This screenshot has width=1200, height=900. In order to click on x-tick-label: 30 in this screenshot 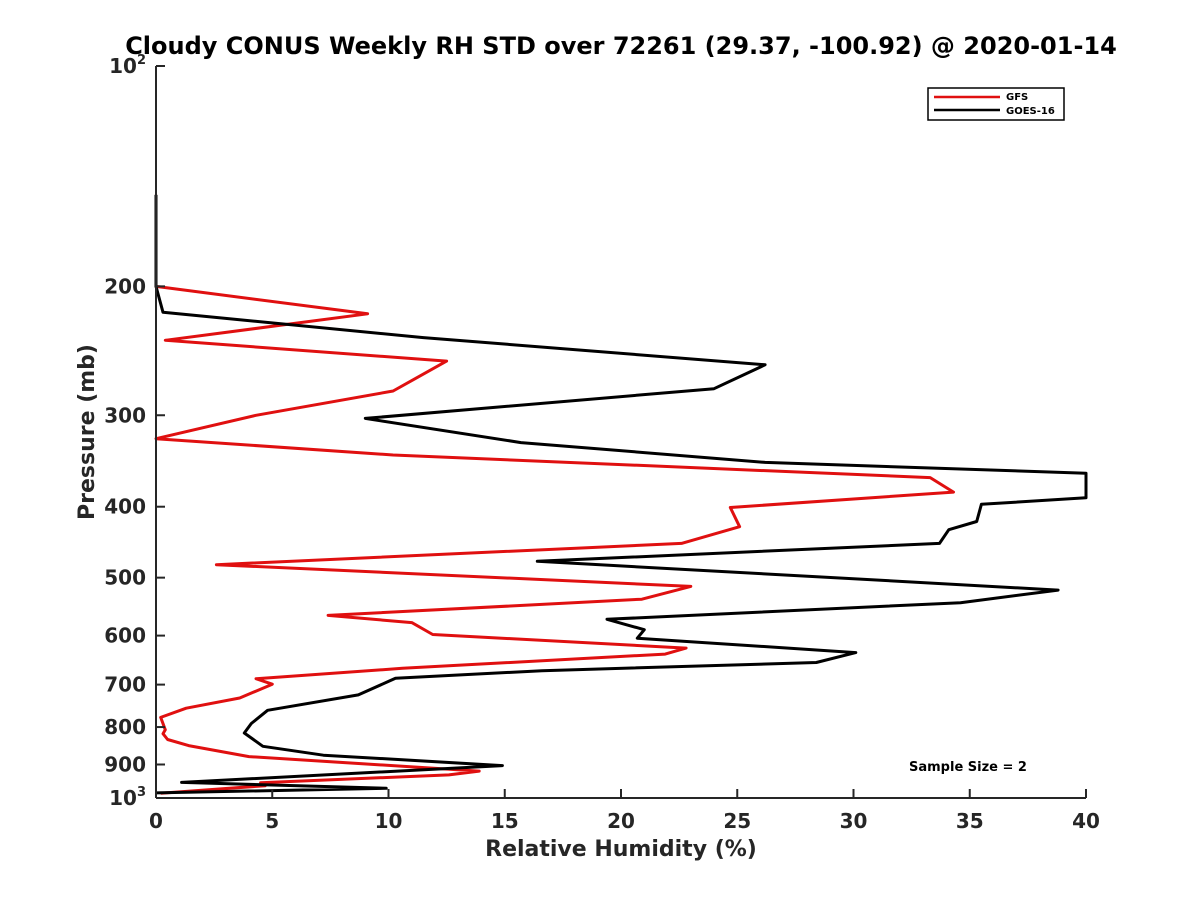, I will do `click(854, 821)`.